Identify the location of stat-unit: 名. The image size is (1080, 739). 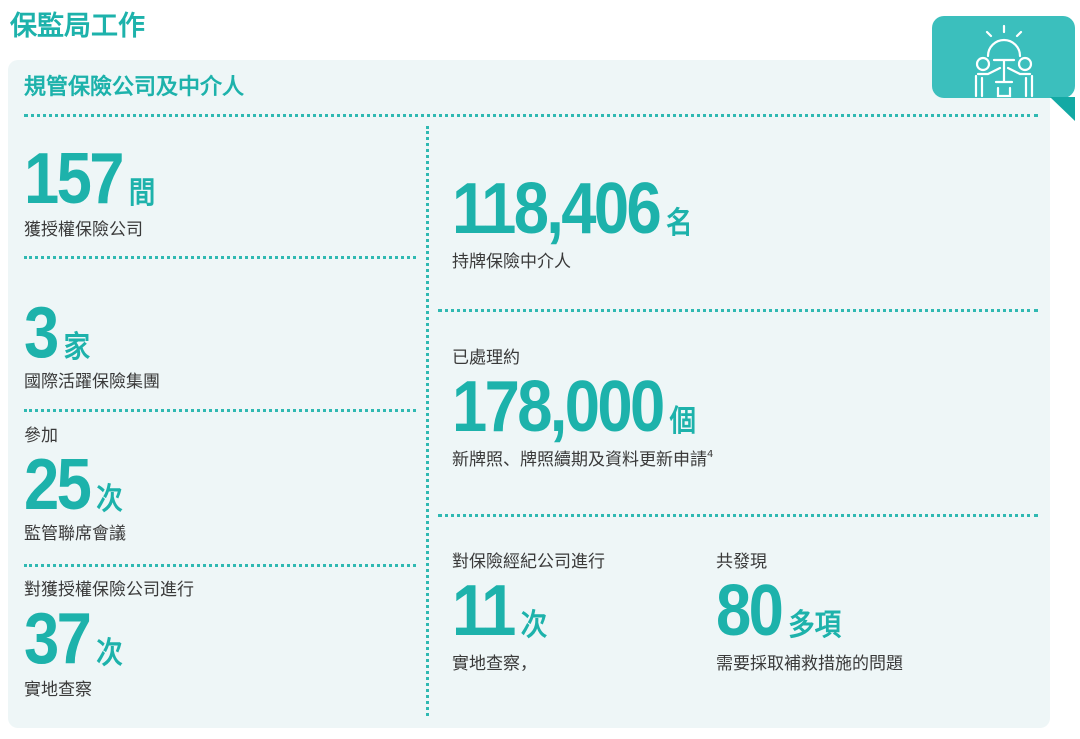
(679, 223).